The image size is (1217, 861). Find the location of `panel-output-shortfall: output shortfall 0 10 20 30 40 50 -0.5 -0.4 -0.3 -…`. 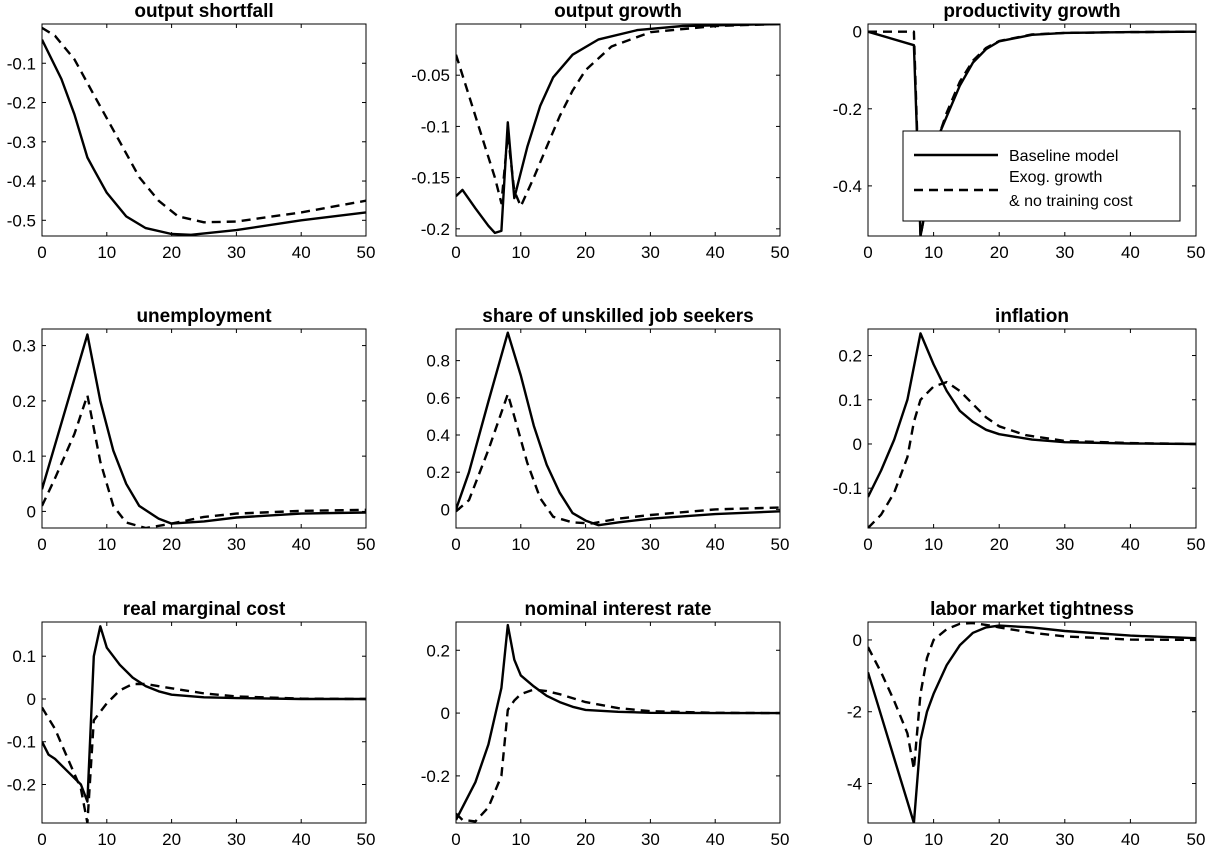

panel-output-shortfall: output shortfall 0 10 20 30 40 50 -0.5 -0.4 -0.3 -… is located at coordinates (191, 131).